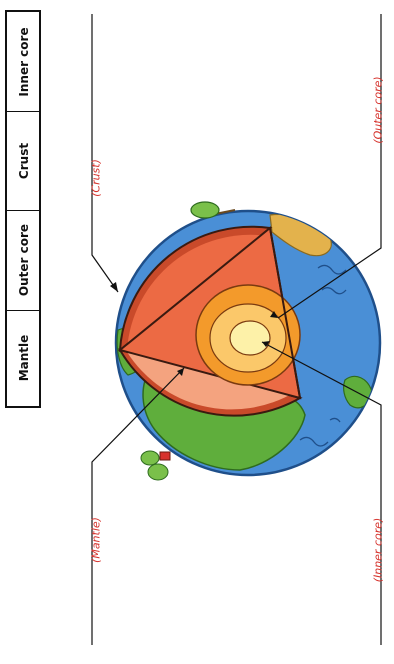 The height and width of the screenshot is (664, 394). Describe the element at coordinates (213, 210) in the screenshot. I see `tree-decoration-top` at that location.